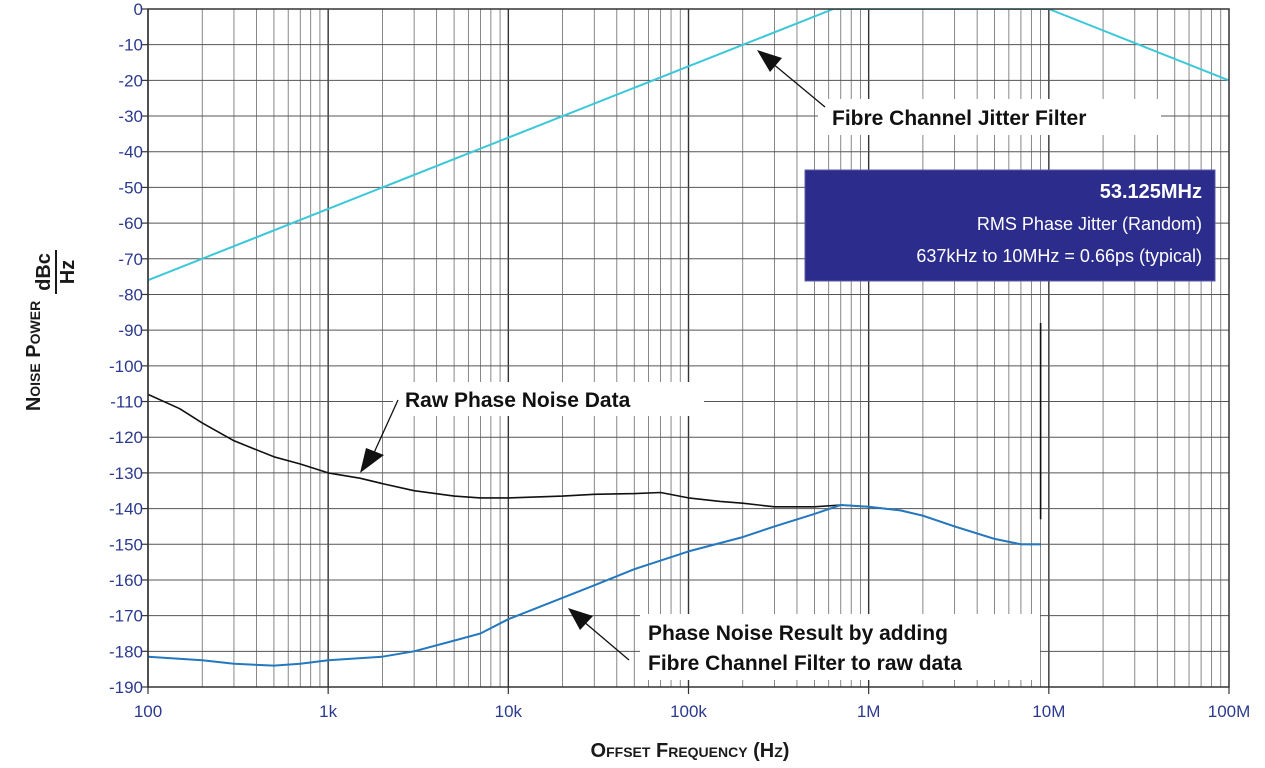  What do you see at coordinates (798, 85) in the screenshot?
I see `annotation-filter-arrow-shaft` at bounding box center [798, 85].